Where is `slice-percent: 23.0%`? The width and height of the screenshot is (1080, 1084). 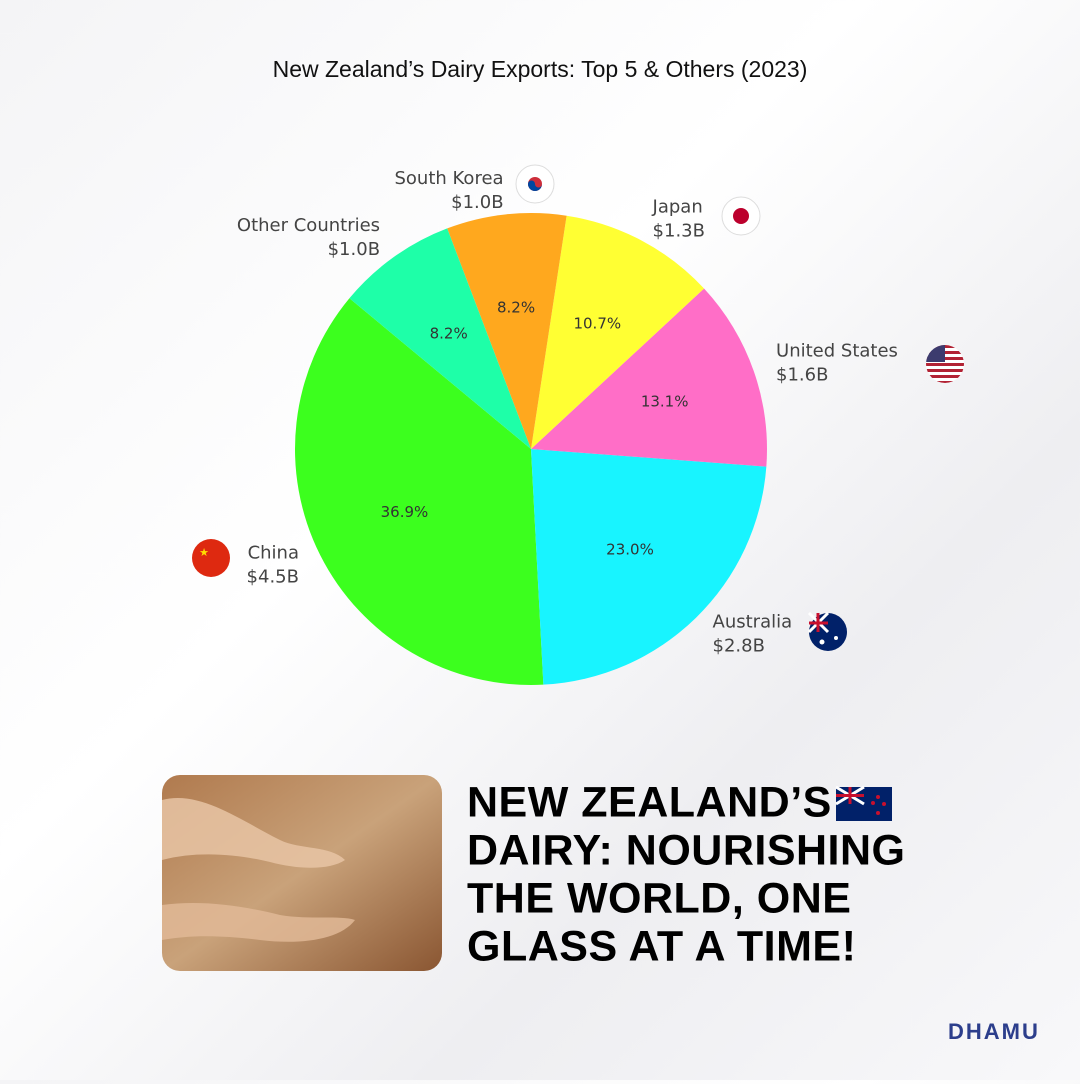 slice-percent: 23.0% is located at coordinates (630, 550).